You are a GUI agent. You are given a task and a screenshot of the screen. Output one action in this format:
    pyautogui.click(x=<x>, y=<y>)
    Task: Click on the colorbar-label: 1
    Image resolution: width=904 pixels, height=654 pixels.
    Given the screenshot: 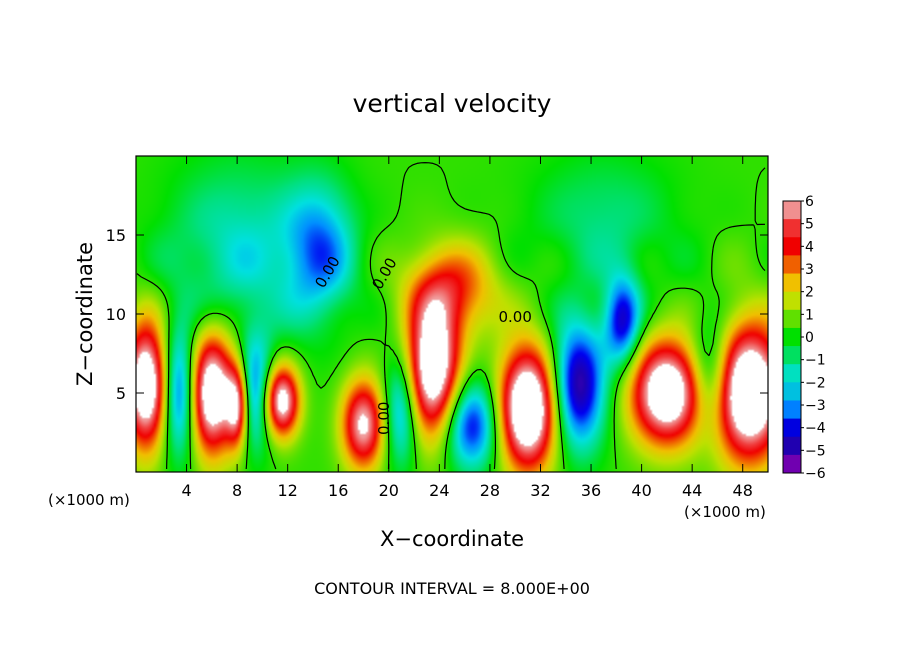 What is the action you would take?
    pyautogui.click(x=809, y=315)
    